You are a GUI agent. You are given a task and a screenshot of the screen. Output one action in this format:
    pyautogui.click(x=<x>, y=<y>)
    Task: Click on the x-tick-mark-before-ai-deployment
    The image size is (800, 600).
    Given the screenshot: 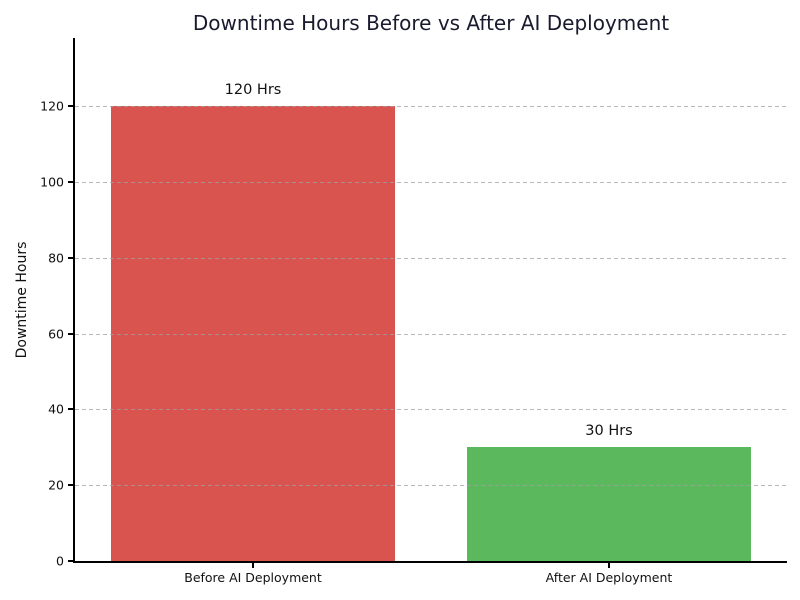 What is the action you would take?
    pyautogui.click(x=253, y=565)
    